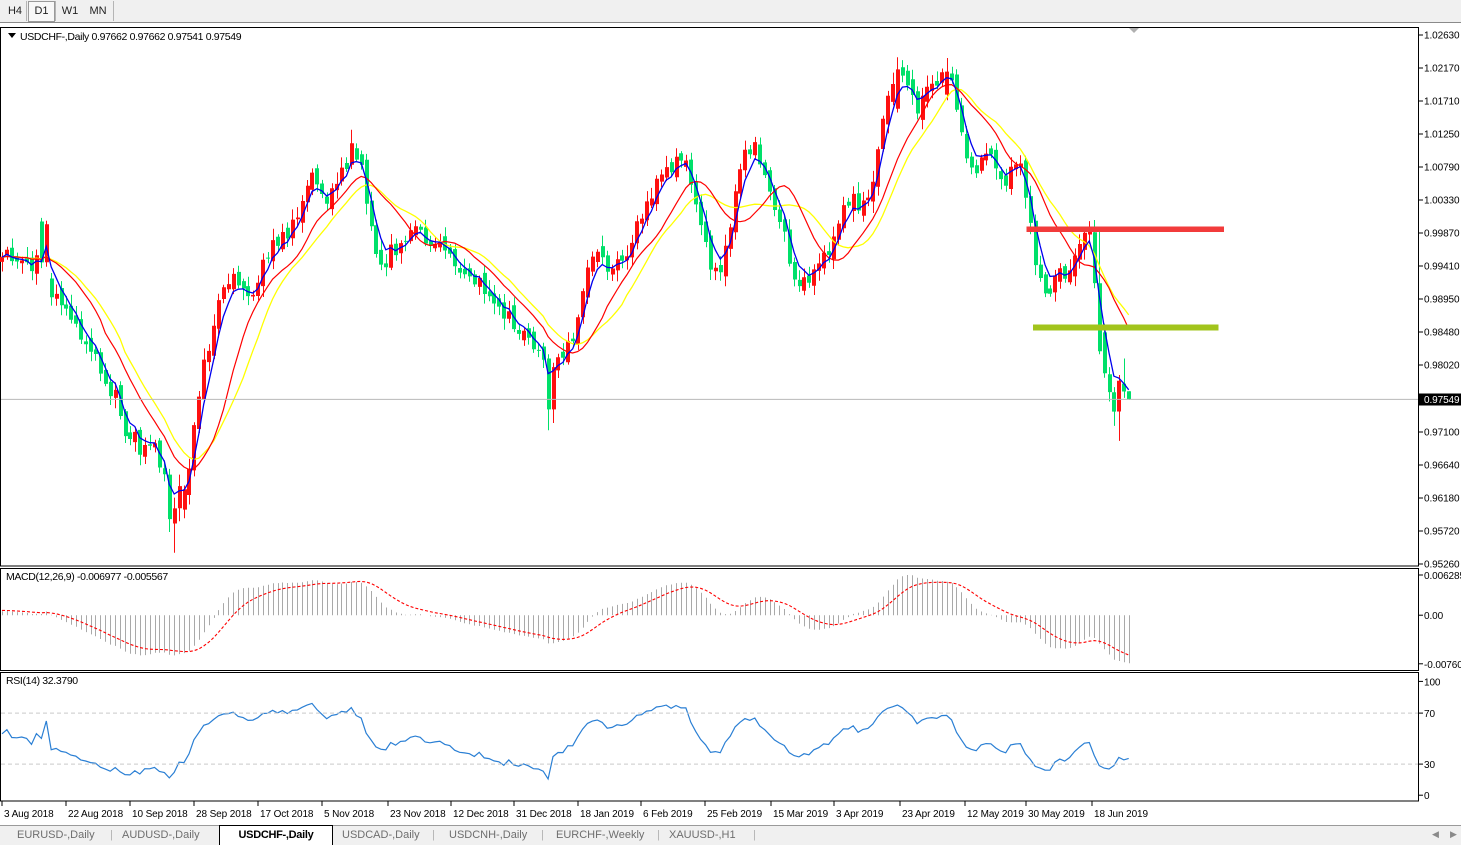 The image size is (1461, 845). What do you see at coordinates (668, 814) in the screenshot?
I see `svg-text: 6 Feb 2019` at bounding box center [668, 814].